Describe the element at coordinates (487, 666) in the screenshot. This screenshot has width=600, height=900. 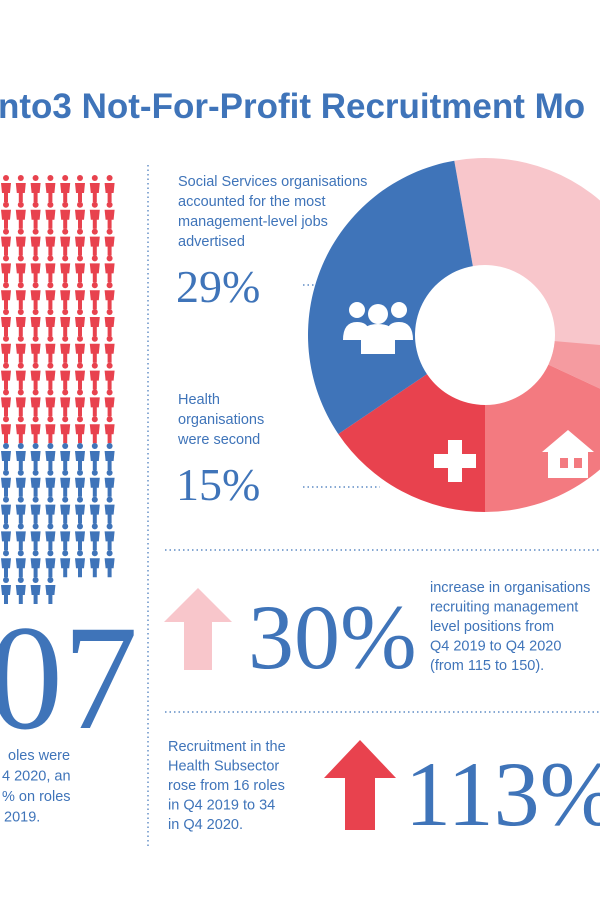
I see `text-line: (from 115 to 150).` at that location.